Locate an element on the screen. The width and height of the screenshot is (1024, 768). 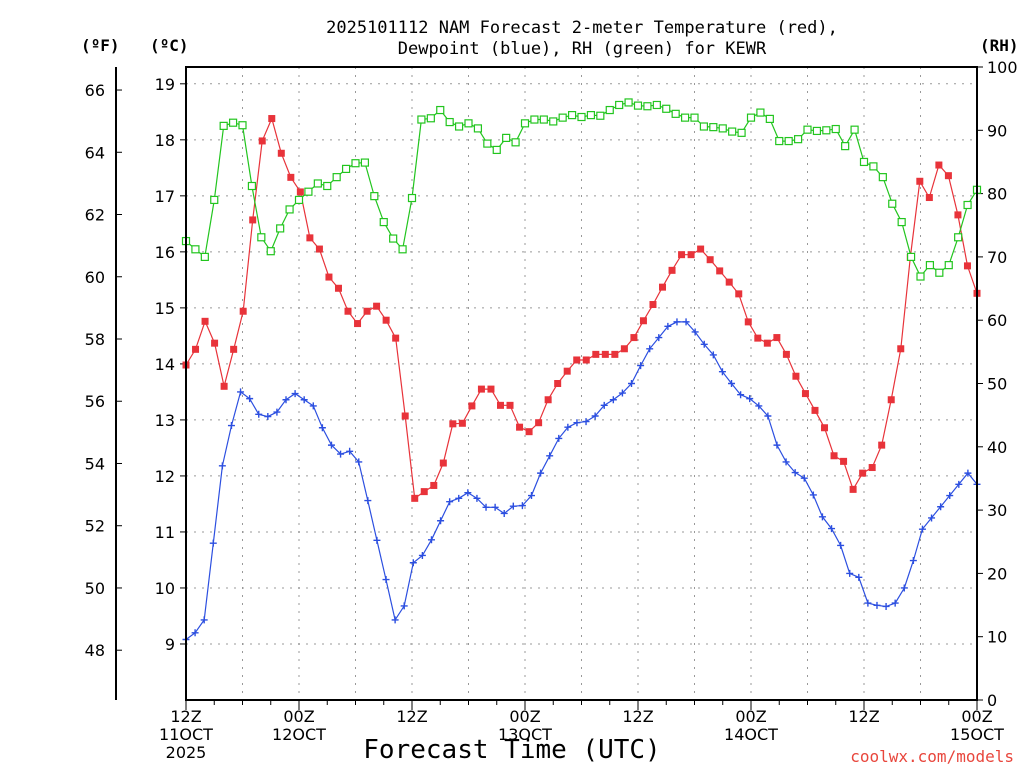
celsius-tick-19: 19 is located at coordinates (165, 84).